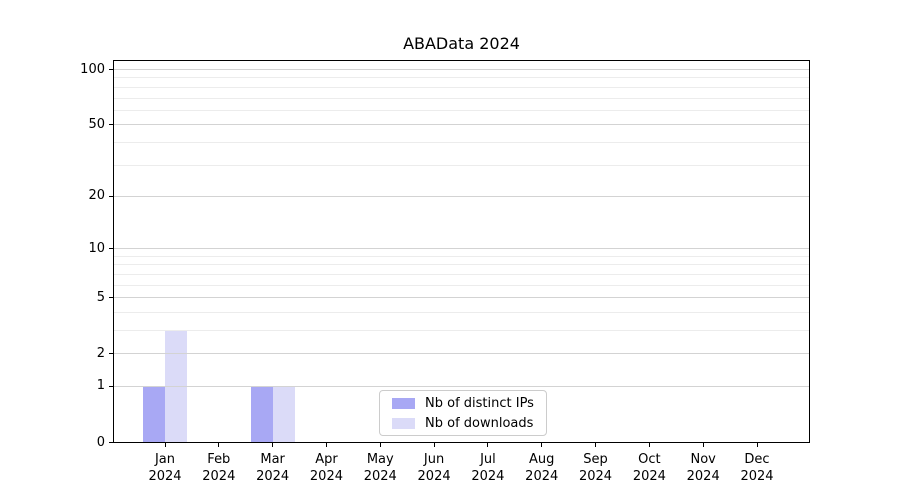 The height and width of the screenshot is (500, 900). What do you see at coordinates (463, 413) in the screenshot?
I see `legend: Nb of distinct IPs Nb of downloads` at bounding box center [463, 413].